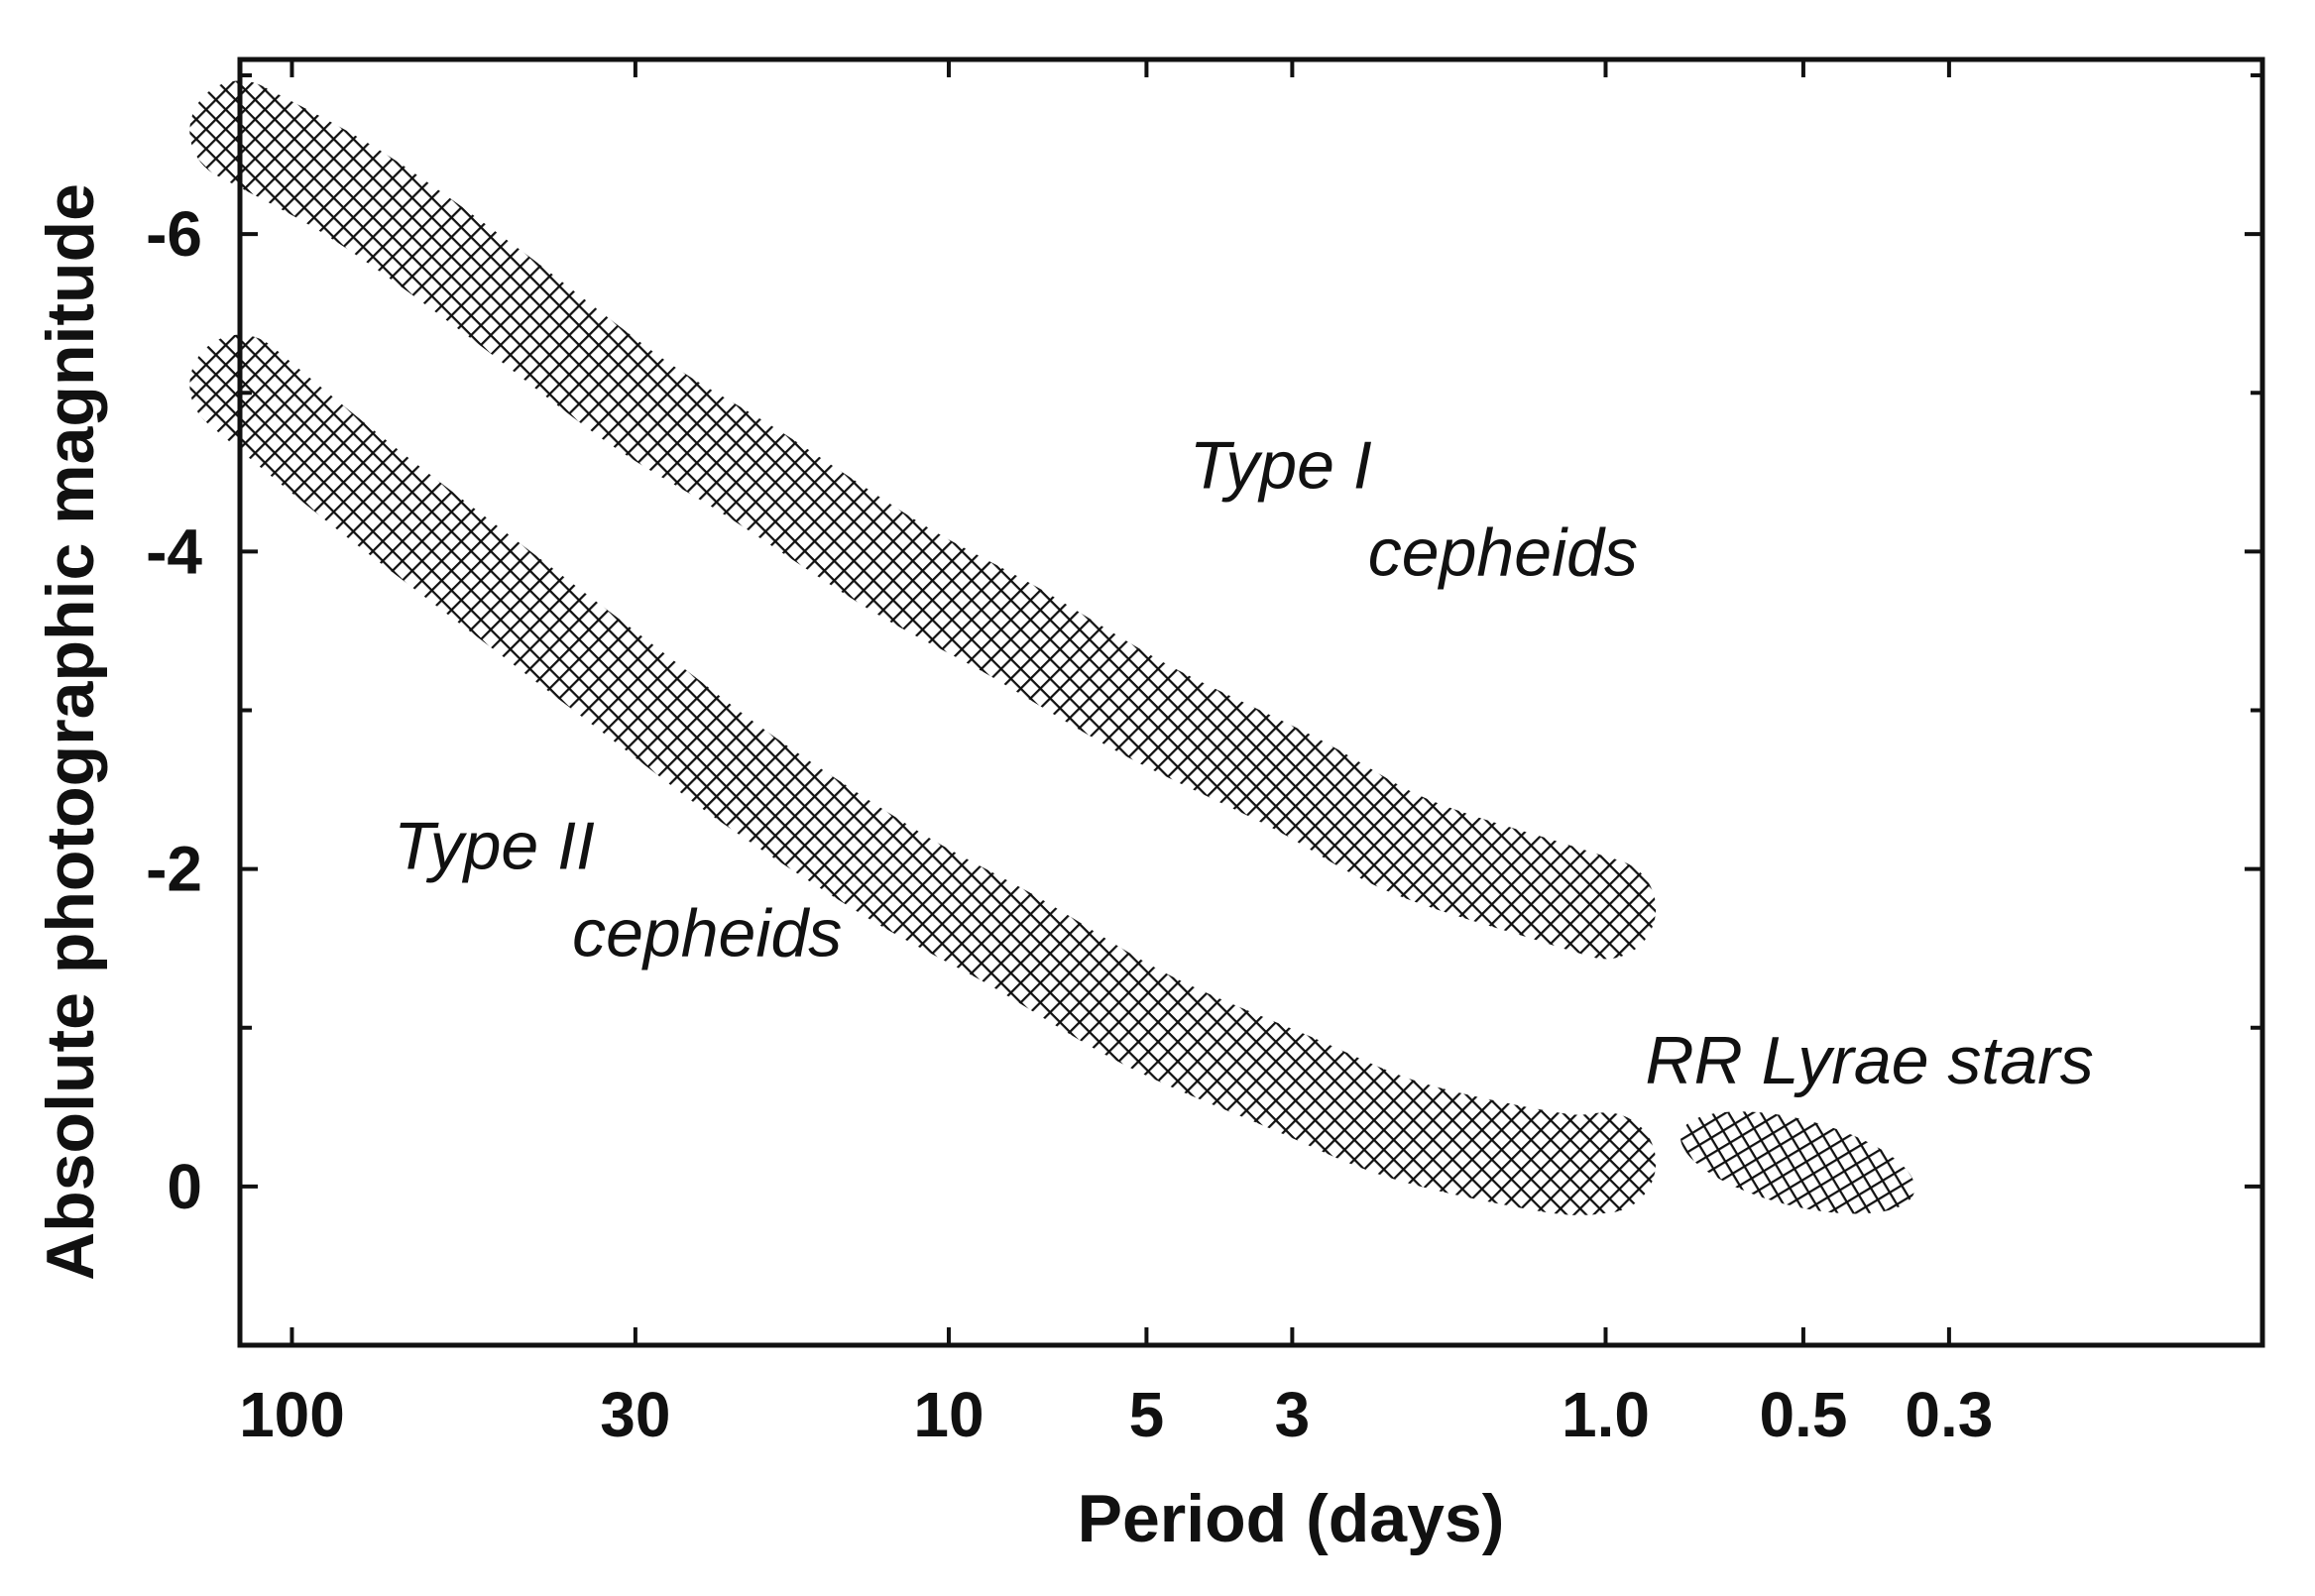 Image resolution: width=2315 pixels, height=1596 pixels. I want to click on x-tick-label: 30, so click(635, 1414).